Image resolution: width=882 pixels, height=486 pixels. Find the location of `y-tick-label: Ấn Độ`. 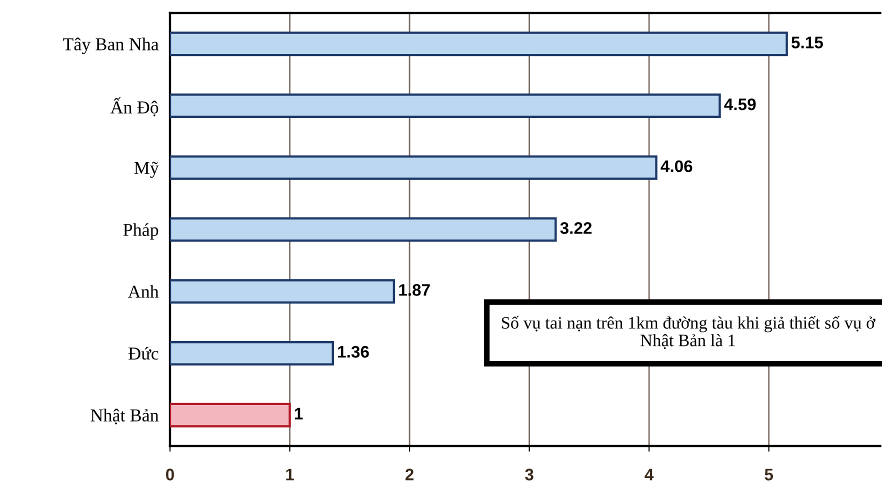

y-tick-label: Ấn Độ is located at coordinates (134, 106).